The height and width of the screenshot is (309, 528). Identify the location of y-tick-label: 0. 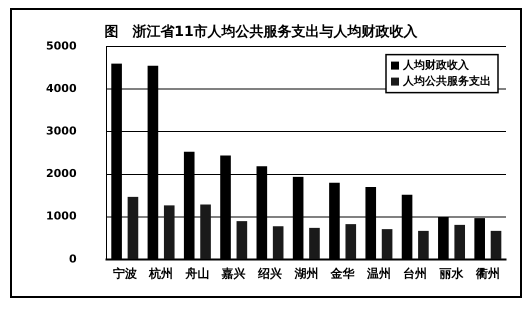
(72, 259).